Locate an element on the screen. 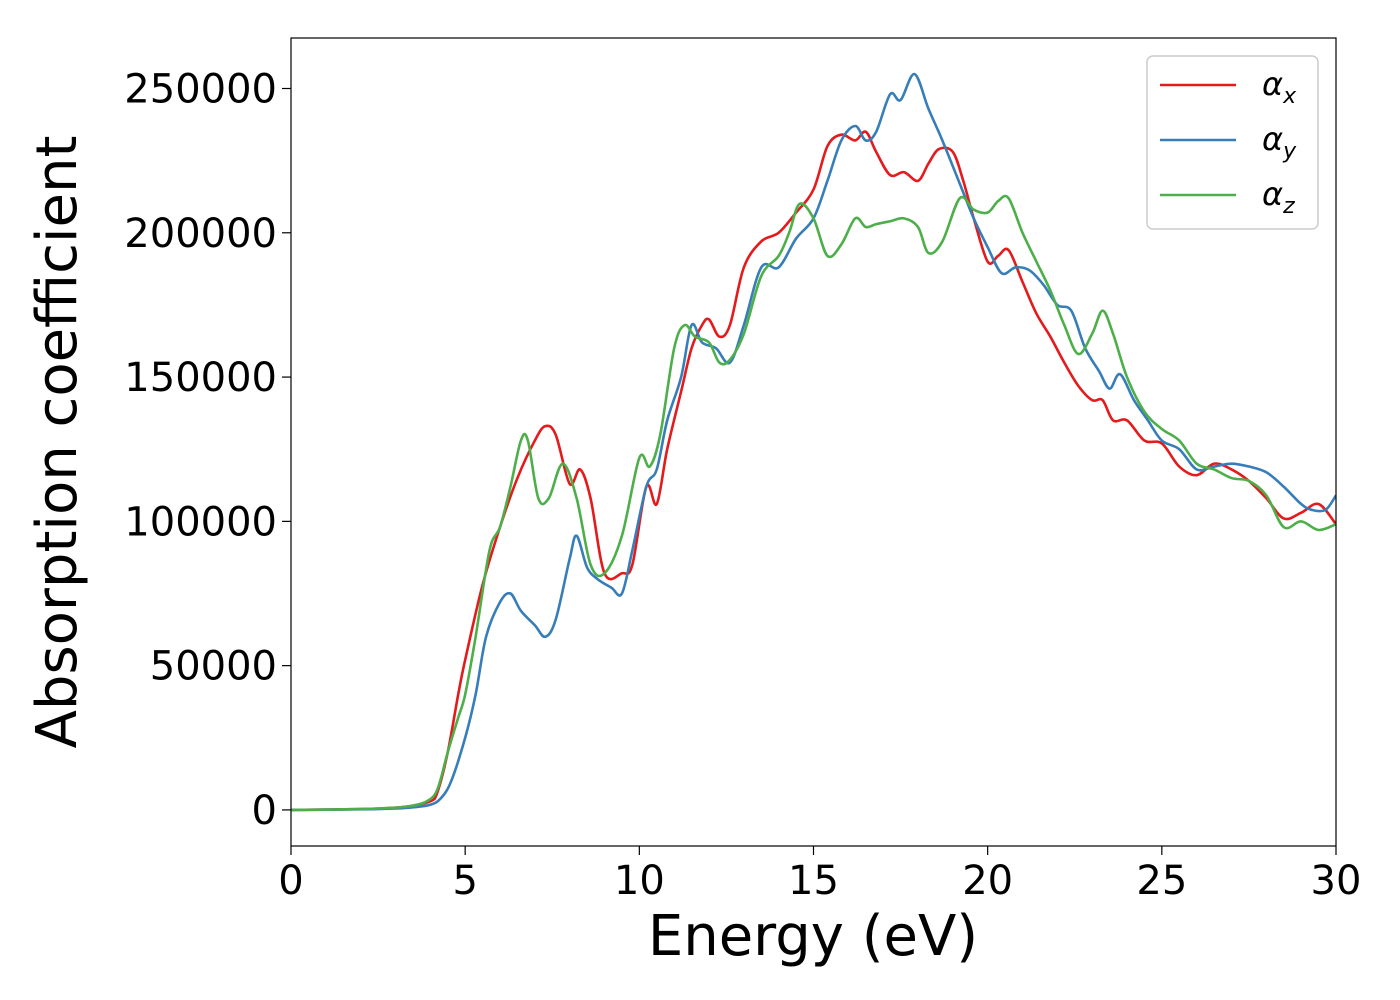 The image size is (1400, 1000). x-tick-label: 5 is located at coordinates (464, 881).